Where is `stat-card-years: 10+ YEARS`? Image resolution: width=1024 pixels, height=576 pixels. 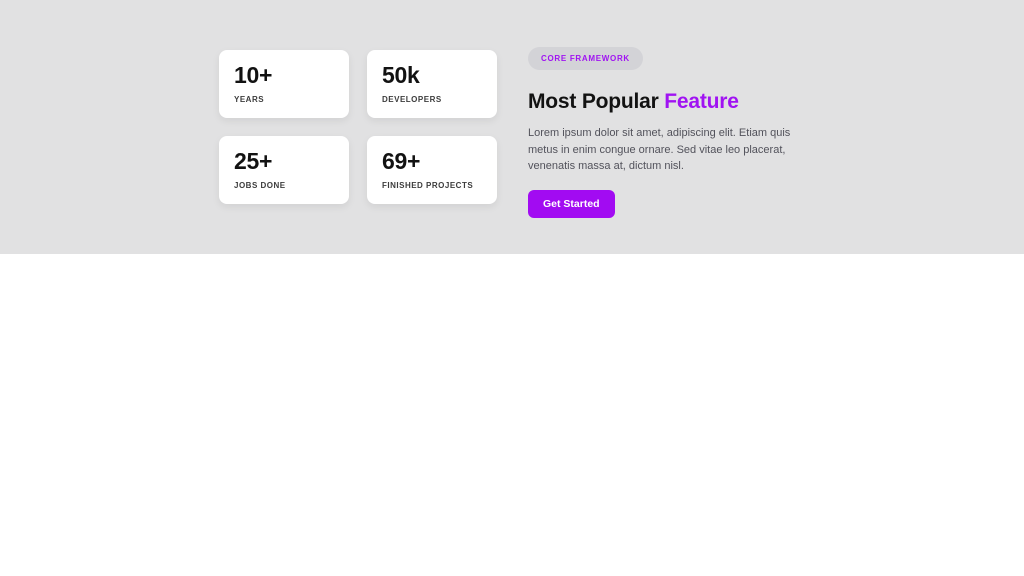 stat-card-years: 10+ YEARS is located at coordinates (284, 84).